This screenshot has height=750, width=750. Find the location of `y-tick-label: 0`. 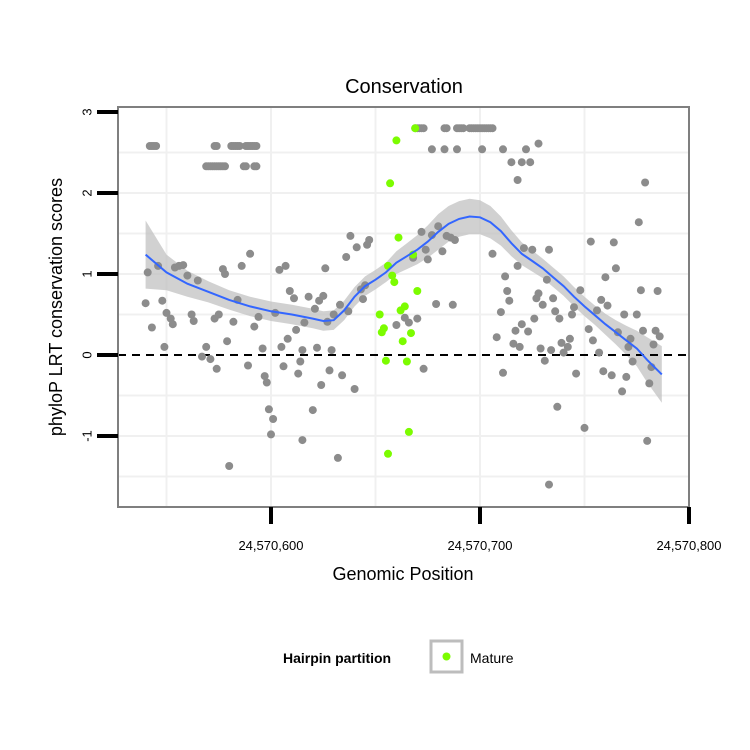

y-tick-label: 0 is located at coordinates (86, 354).